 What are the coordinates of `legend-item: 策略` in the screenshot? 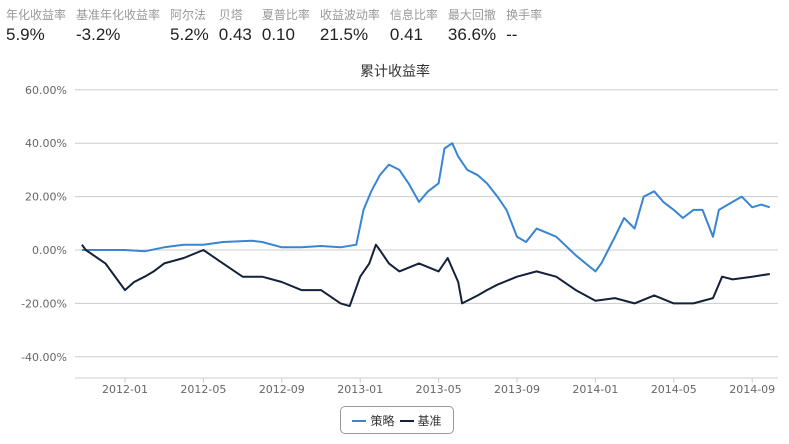 It's located at (373, 420).